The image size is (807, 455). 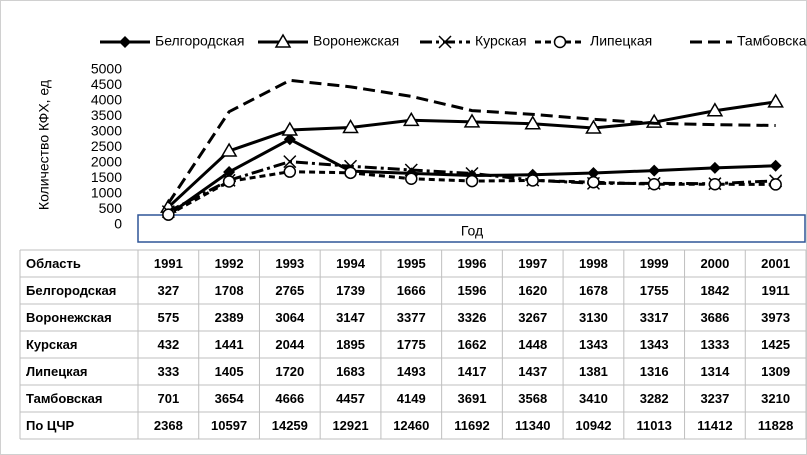 I want to click on table-value: 1620, so click(x=532, y=290).